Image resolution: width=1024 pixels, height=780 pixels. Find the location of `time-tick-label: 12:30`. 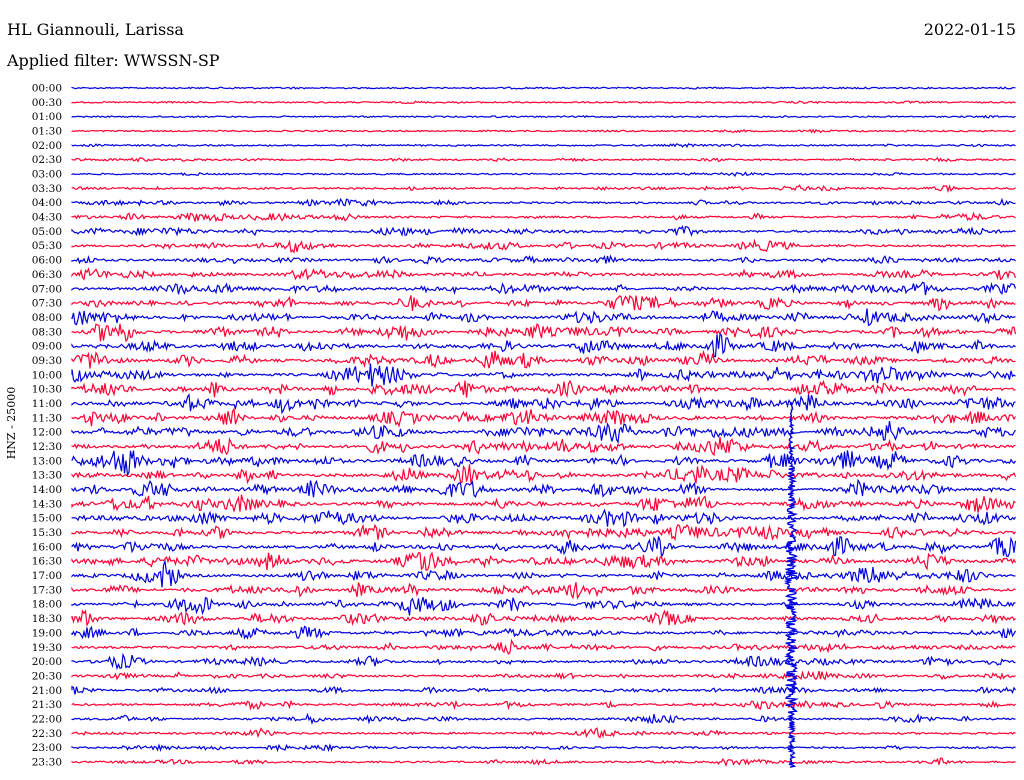

time-tick-label: 12:30 is located at coordinates (47, 447).